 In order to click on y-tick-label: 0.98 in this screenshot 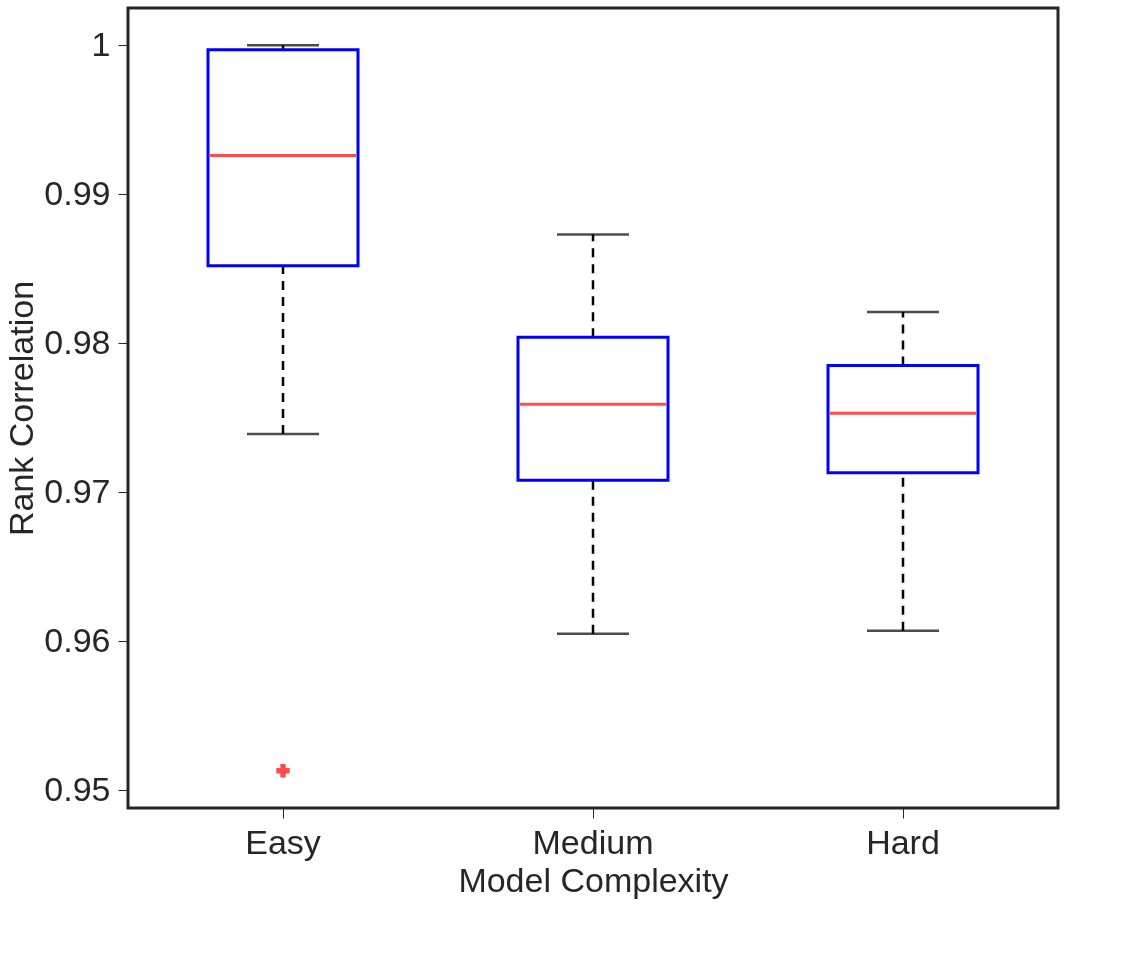, I will do `click(77, 341)`.